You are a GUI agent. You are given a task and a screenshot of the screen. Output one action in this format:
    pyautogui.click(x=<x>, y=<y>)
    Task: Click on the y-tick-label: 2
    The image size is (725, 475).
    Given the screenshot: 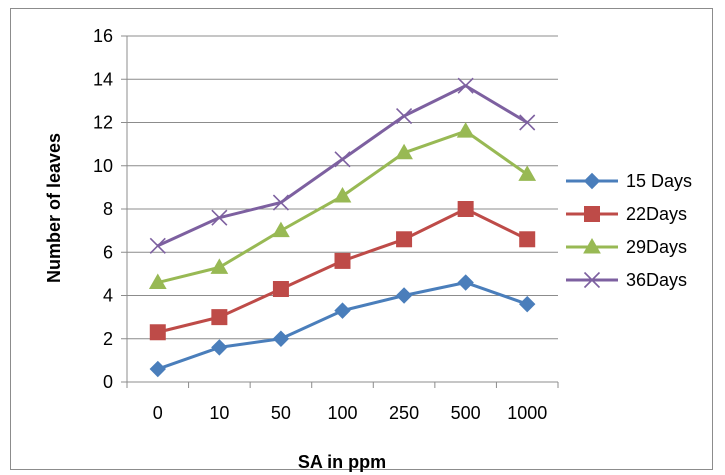 What is the action you would take?
    pyautogui.click(x=108, y=339)
    